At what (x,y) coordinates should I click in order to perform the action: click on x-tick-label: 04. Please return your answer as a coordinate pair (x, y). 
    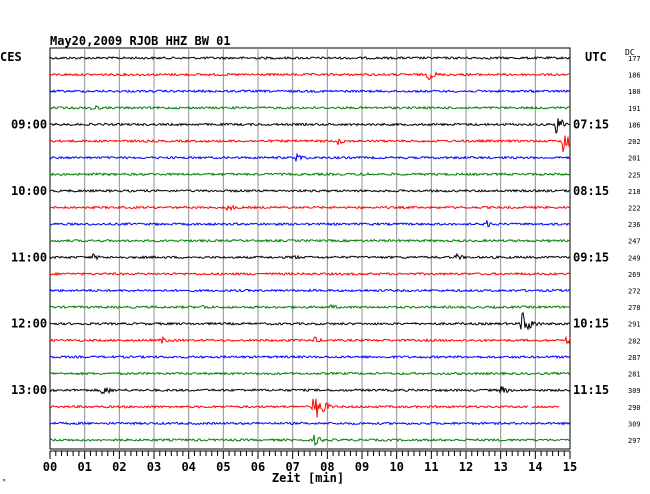
    Looking at the image, I should click on (188, 467).